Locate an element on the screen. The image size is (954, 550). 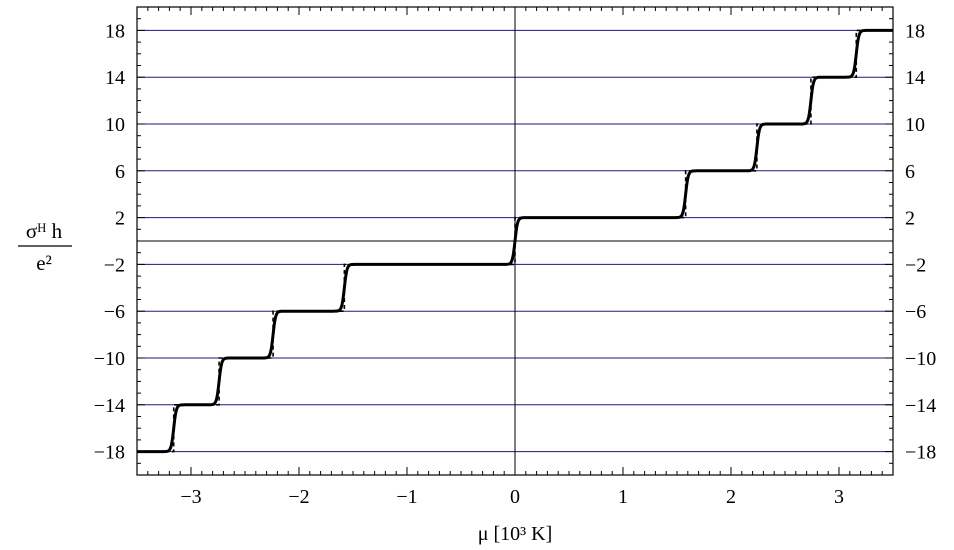
x-tick-label: 3 is located at coordinates (839, 497).